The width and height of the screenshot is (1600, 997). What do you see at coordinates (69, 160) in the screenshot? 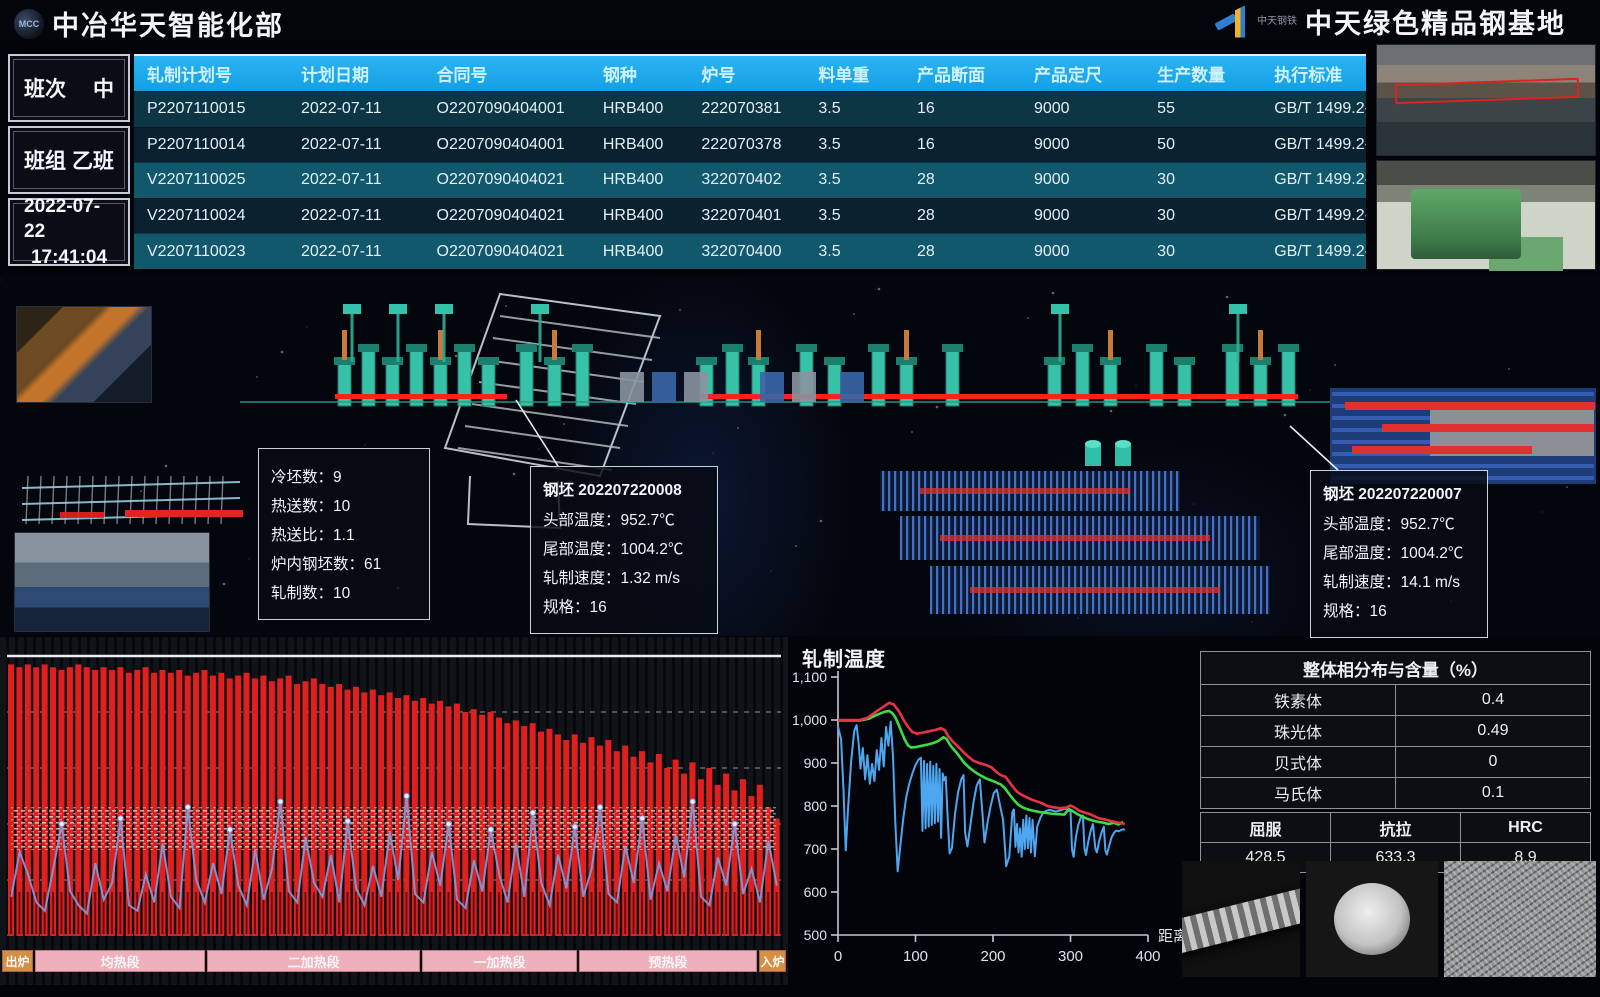
I see `team-box: 班组 乙班` at bounding box center [69, 160].